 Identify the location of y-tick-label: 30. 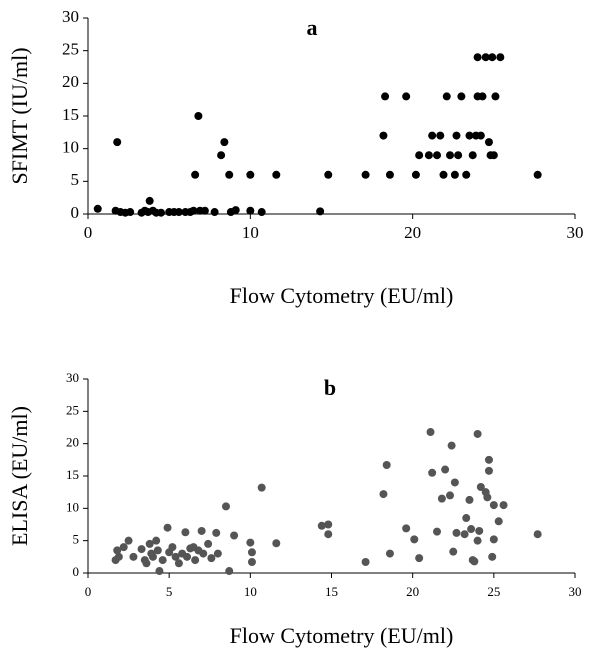
(70, 16).